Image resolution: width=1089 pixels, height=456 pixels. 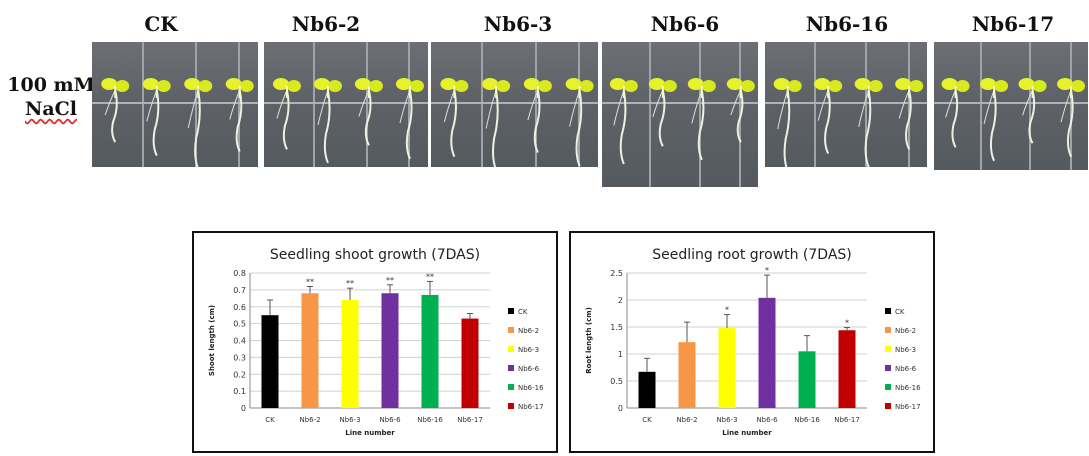 I want to click on label-nb6-2: Nb6-2, so click(x=326, y=24).